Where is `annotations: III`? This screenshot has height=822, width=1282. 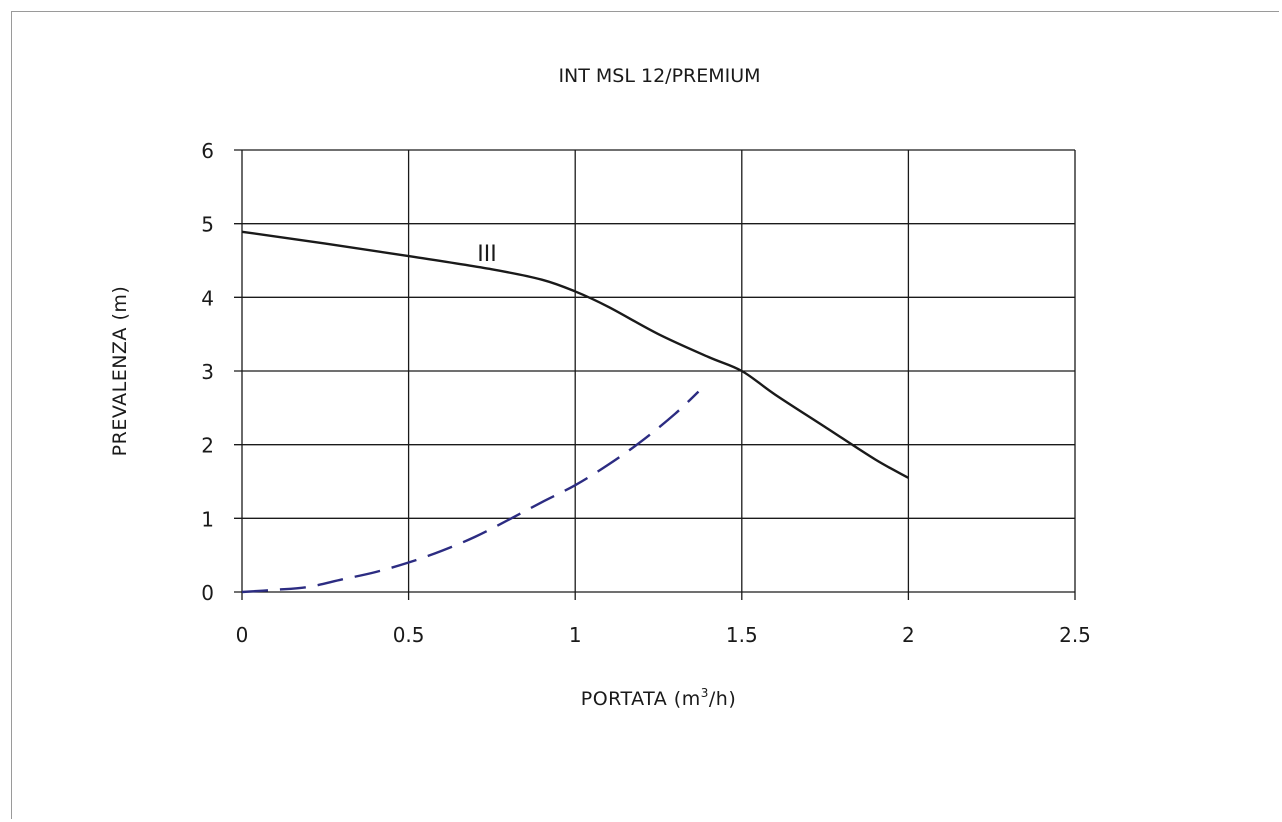
annotations: III is located at coordinates (486, 254).